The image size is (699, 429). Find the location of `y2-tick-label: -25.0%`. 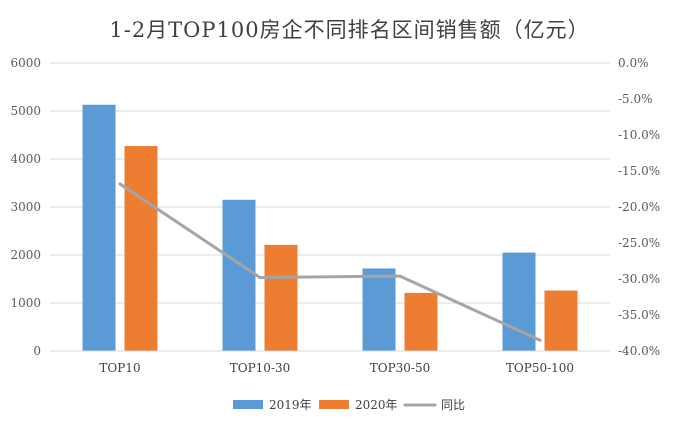

y2-tick-label: -25.0% is located at coordinates (639, 243).